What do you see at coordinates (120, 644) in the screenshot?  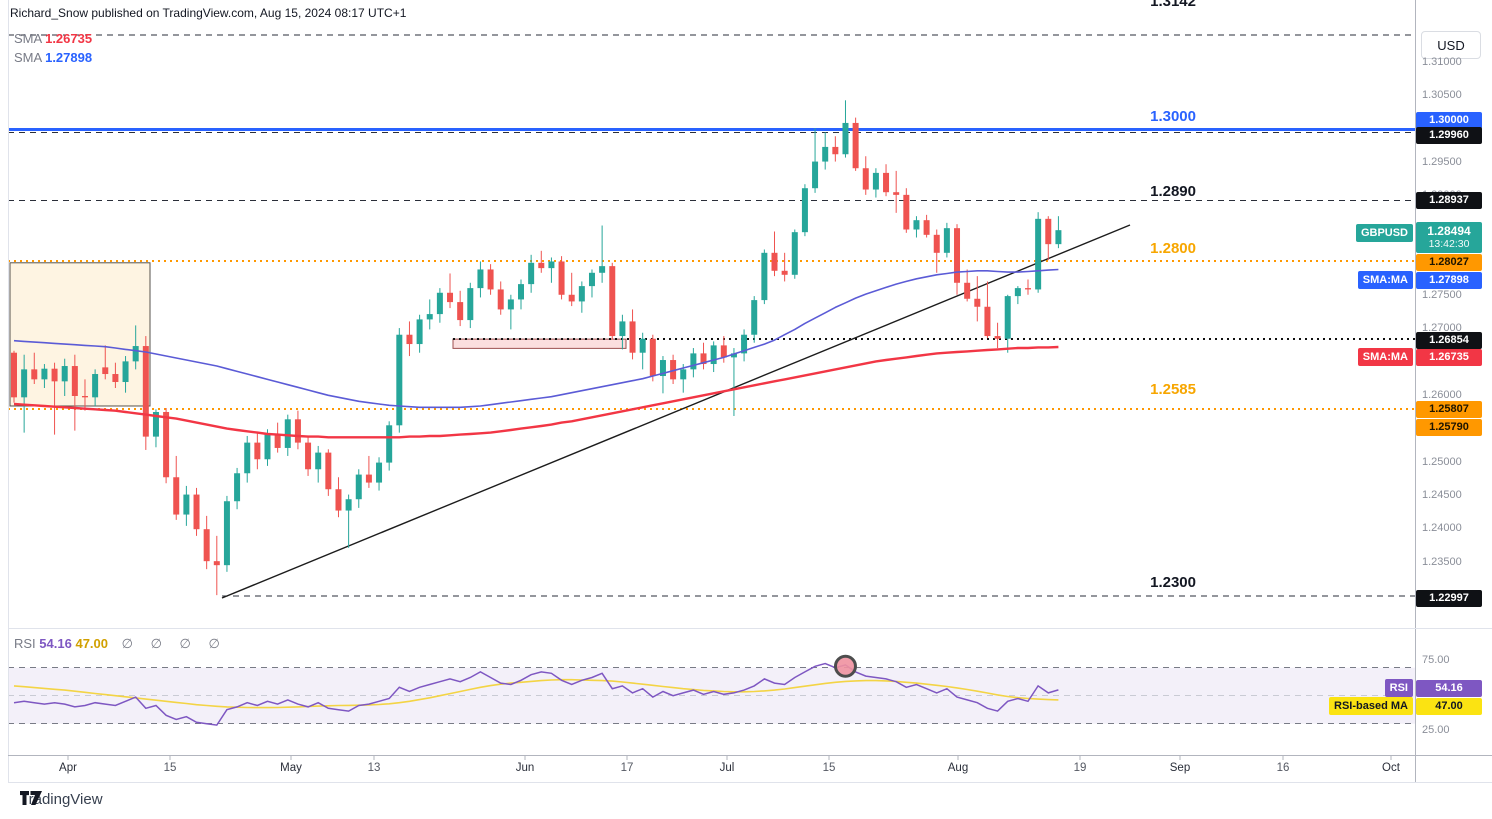 I see `rsi-legend: RSI 54.16 47.00 ∅ ∅ ∅ ∅` at bounding box center [120, 644].